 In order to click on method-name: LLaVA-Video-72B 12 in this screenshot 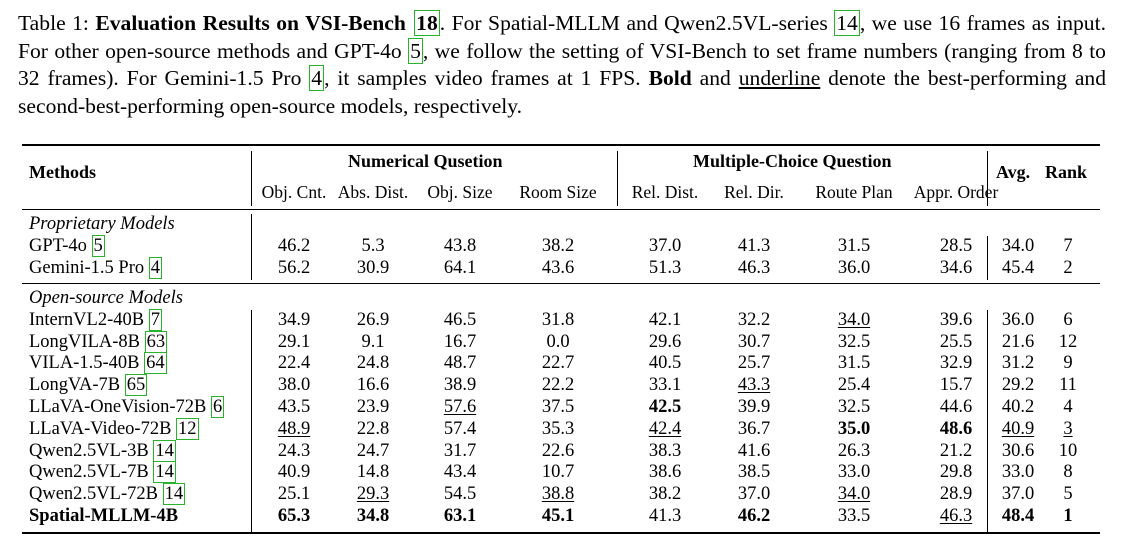, I will do `click(114, 428)`.